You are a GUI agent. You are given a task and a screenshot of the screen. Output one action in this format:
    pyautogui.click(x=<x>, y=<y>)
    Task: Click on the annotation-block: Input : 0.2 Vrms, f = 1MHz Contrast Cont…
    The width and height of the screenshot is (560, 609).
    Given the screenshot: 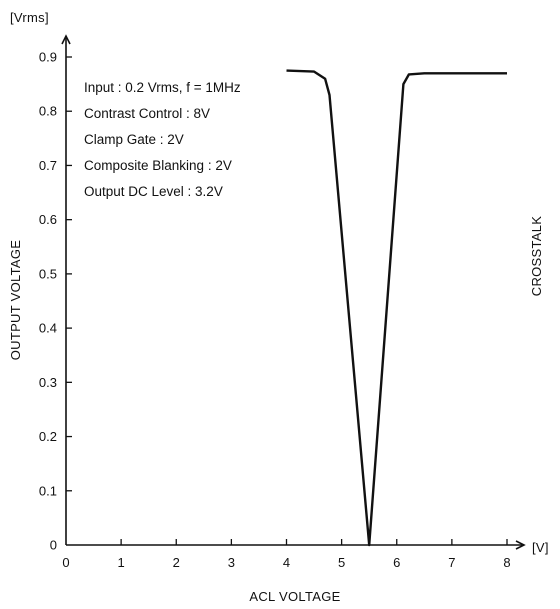 What is the action you would take?
    pyautogui.click(x=162, y=139)
    